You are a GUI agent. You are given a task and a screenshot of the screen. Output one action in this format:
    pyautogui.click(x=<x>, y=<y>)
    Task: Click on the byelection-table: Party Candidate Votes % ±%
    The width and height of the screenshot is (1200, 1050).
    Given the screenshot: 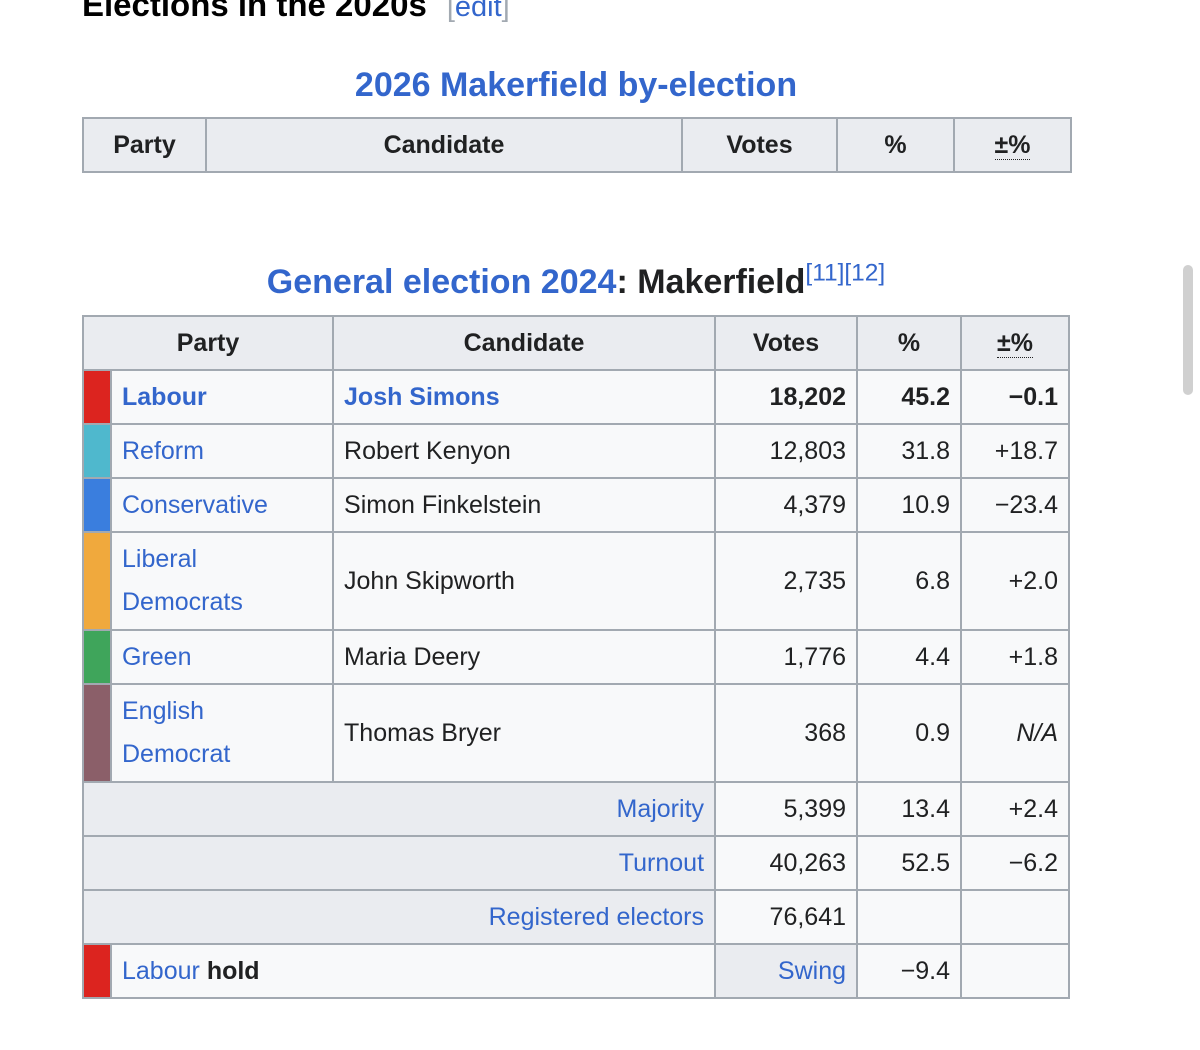 What is the action you would take?
    pyautogui.click(x=577, y=145)
    